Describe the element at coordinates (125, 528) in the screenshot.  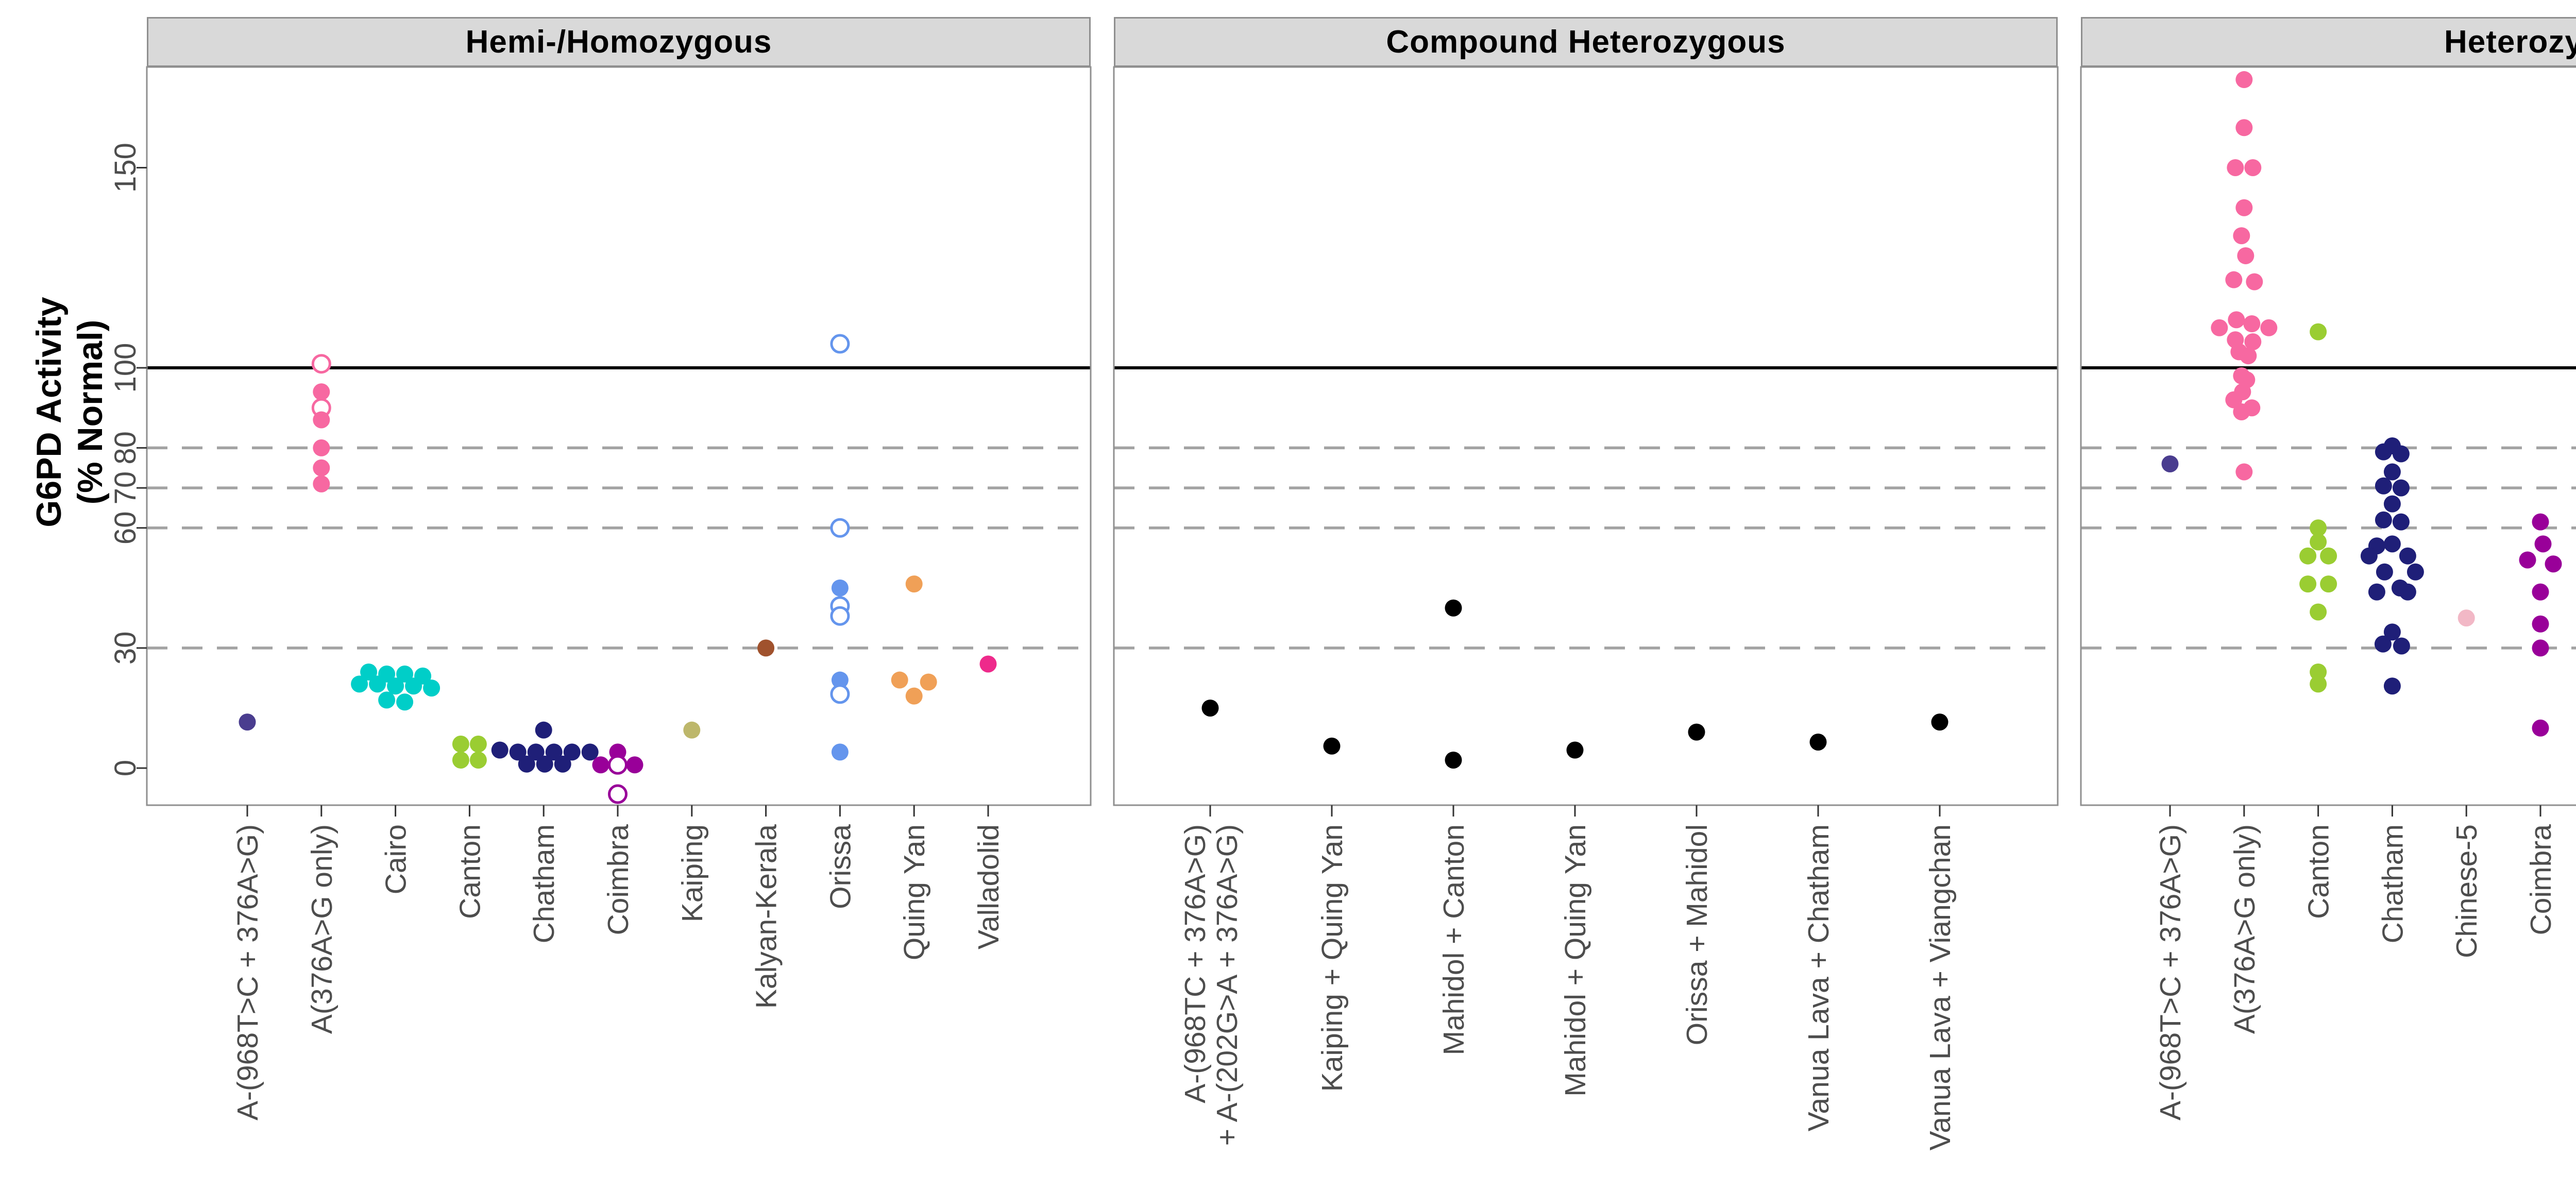
I see `y-tick-label-60: 60` at that location.